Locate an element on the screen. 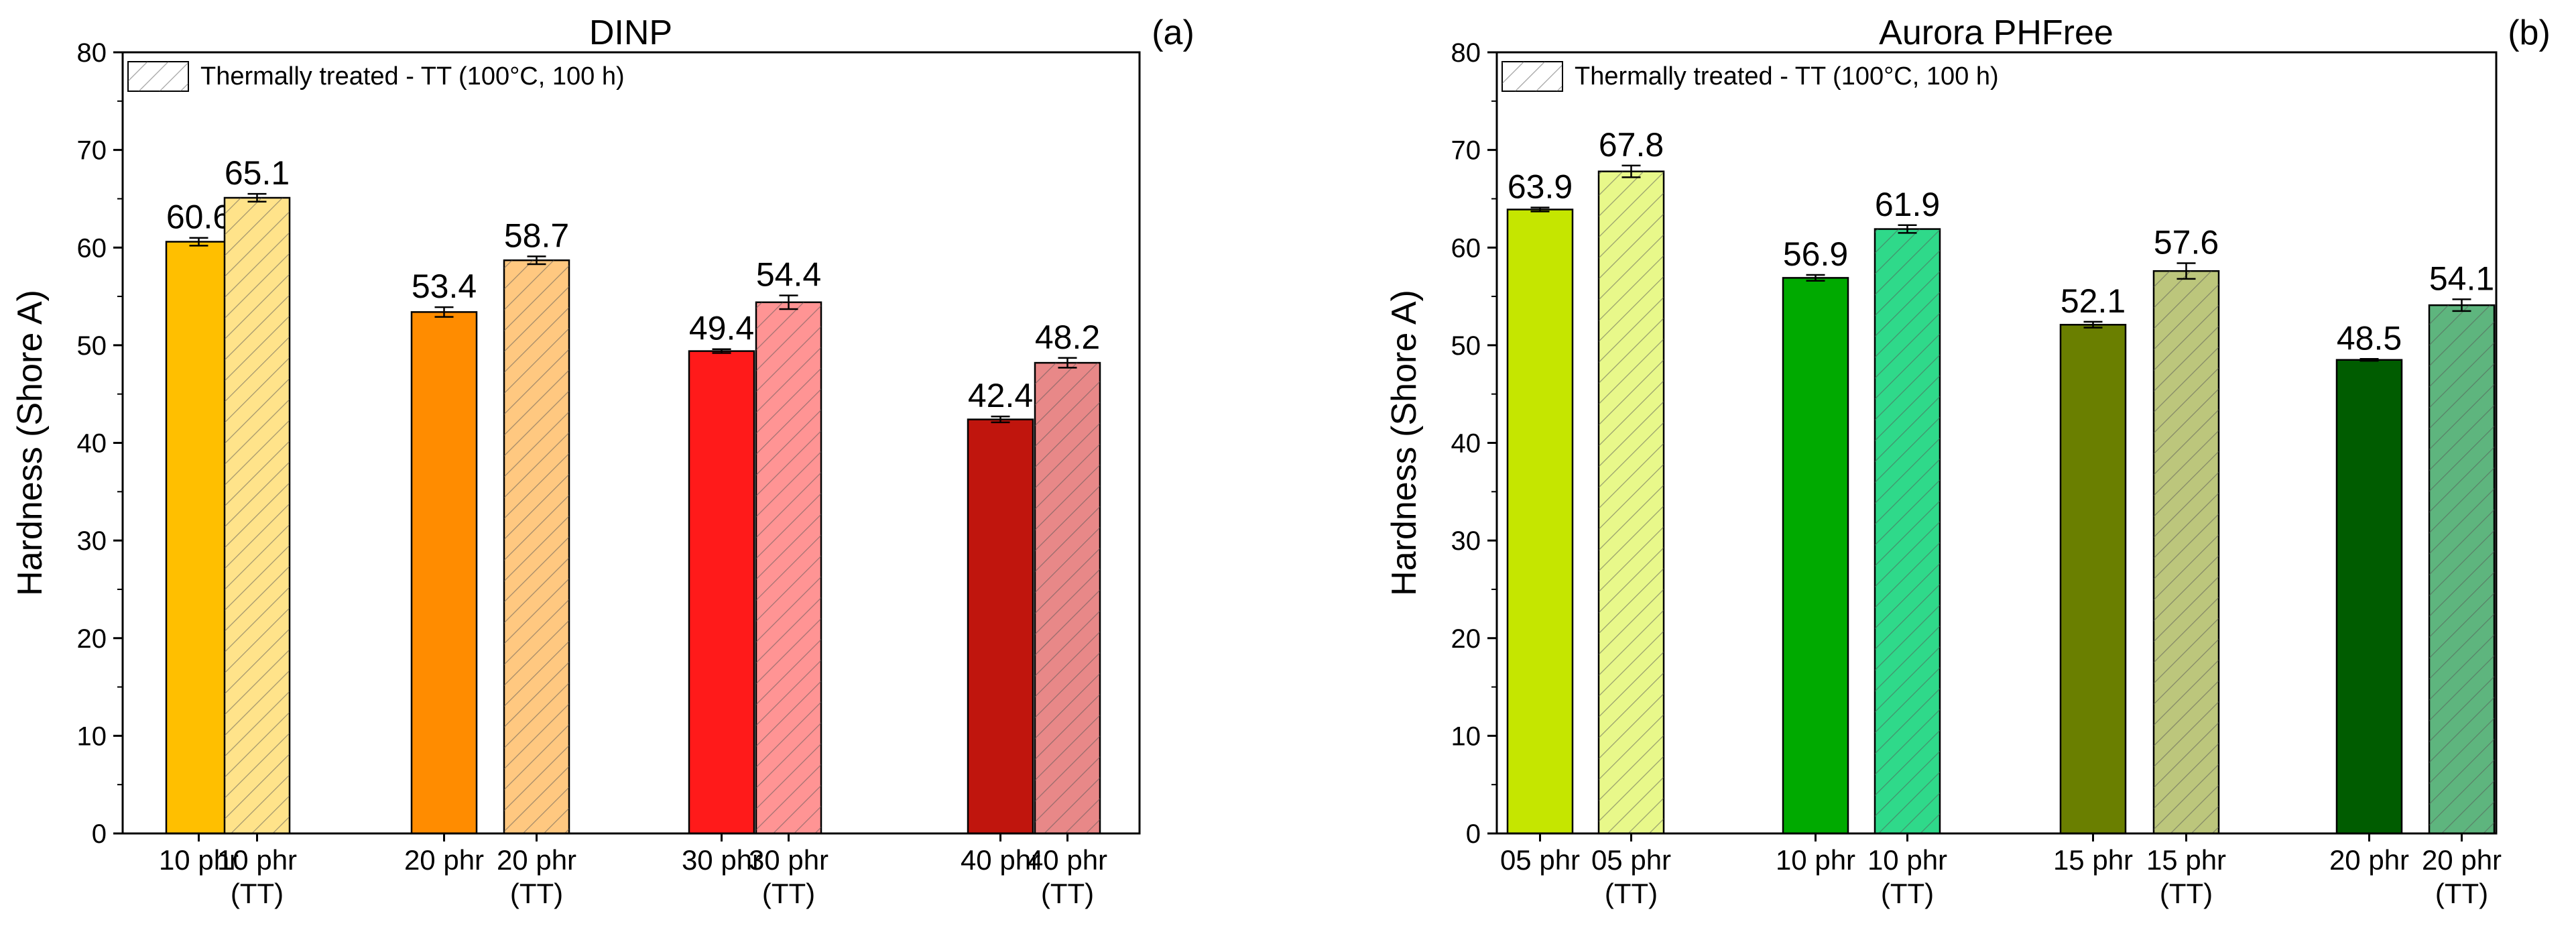 Image resolution: width=2576 pixels, height=930 pixels. data-label: 57.6 is located at coordinates (2186, 242).